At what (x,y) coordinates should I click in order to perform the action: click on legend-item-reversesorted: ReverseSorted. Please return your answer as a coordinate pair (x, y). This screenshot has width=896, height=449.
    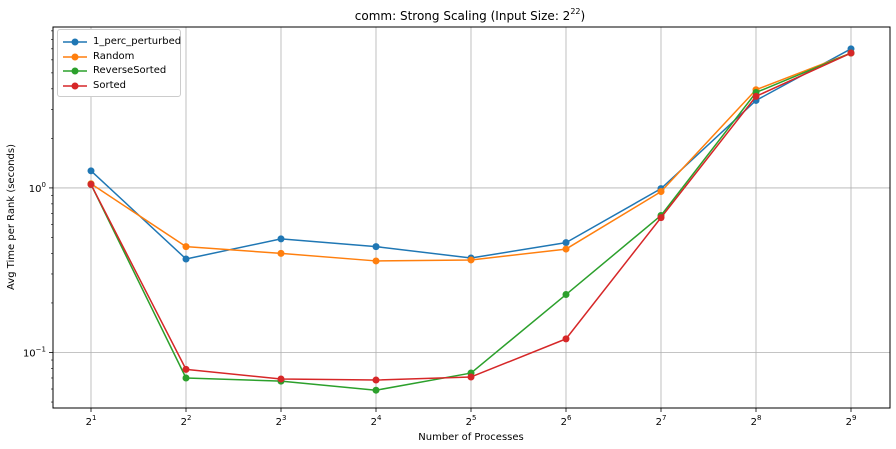
    Looking at the image, I should click on (122, 71).